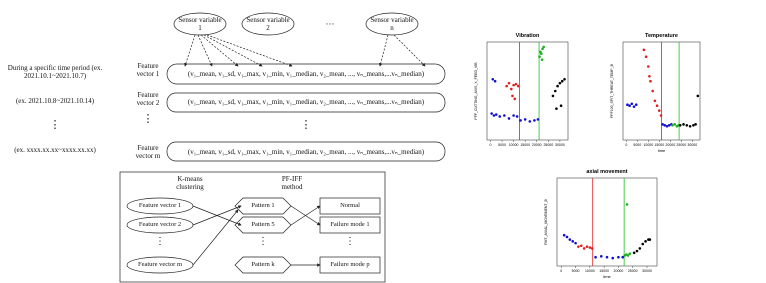 This screenshot has height=283, width=766. What do you see at coordinates (200, 24) in the screenshot?
I see `sensor-label: Sensor variable 1` at bounding box center [200, 24].